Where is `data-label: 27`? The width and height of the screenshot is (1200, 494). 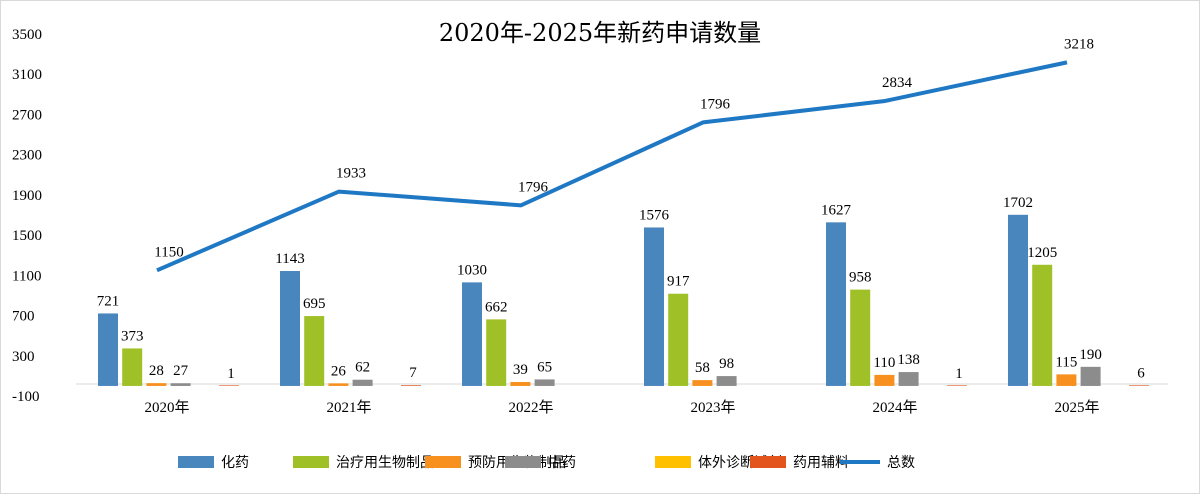 data-label: 27 is located at coordinates (181, 371).